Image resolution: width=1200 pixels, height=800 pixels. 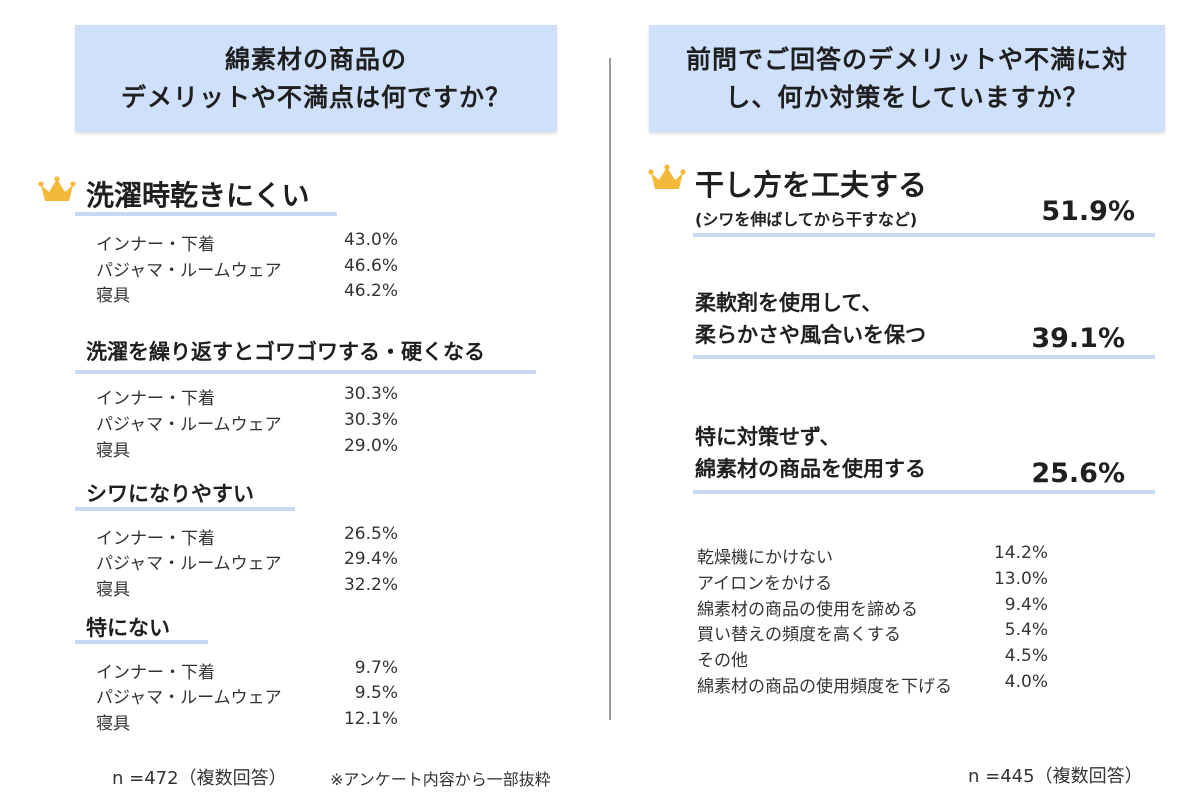 I want to click on other-item-value: 14.2%, so click(x=1020, y=553).